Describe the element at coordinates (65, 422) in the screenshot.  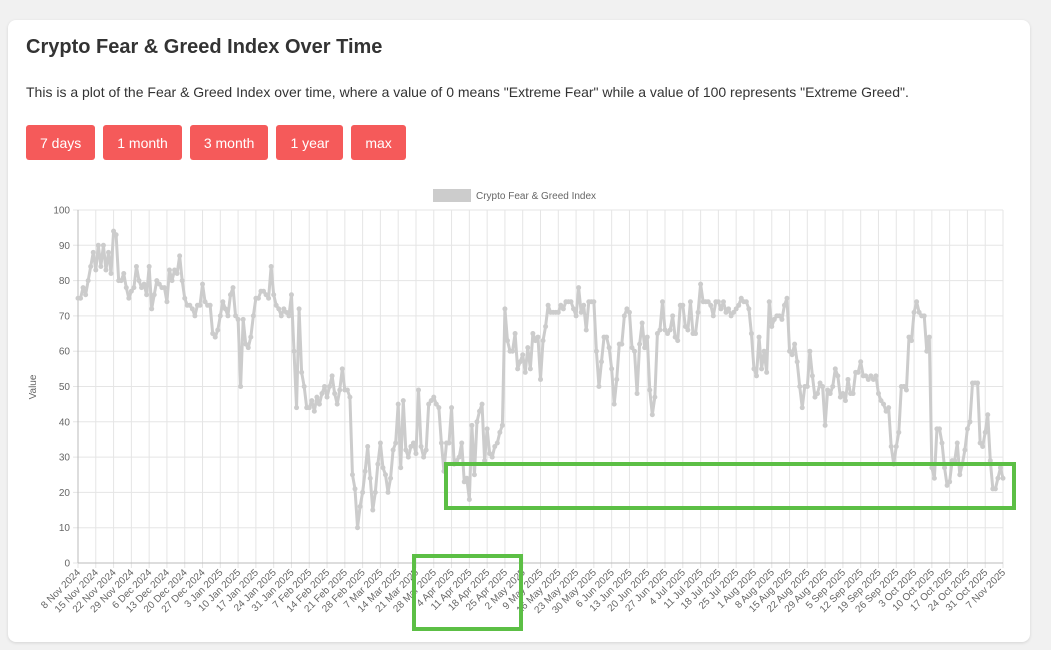
I see `y-tick-label: 40` at that location.